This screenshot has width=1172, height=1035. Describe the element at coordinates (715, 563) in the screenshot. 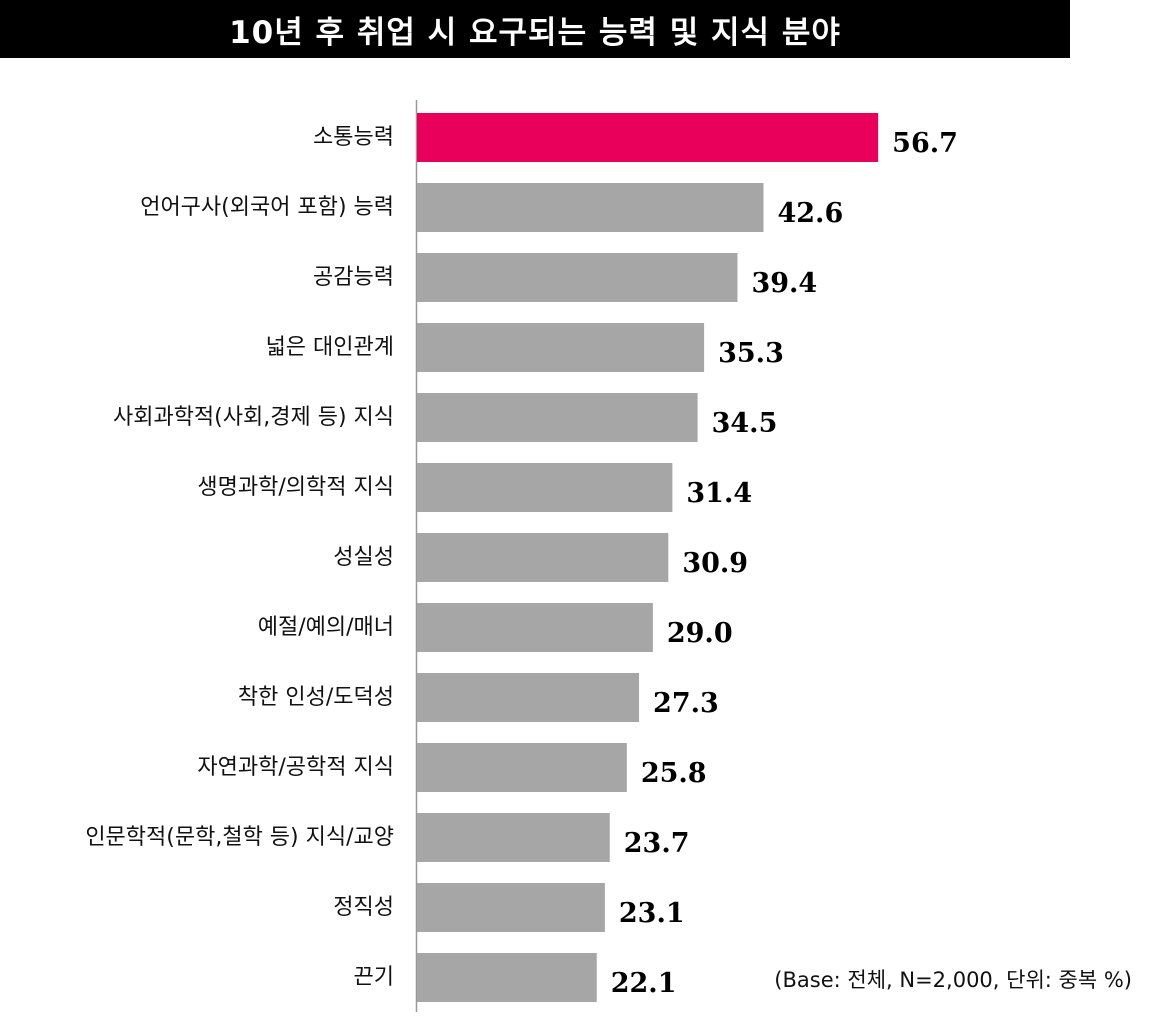

I see `value-label-7: 30.9` at that location.